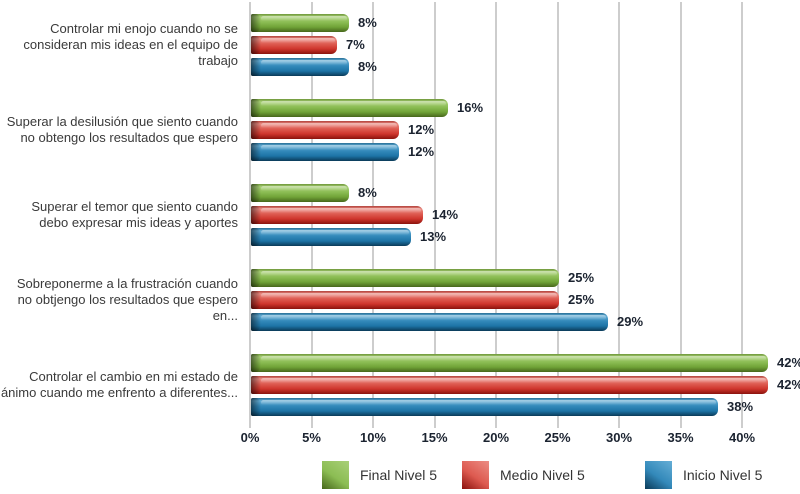 This screenshot has height=494, width=800. Describe the element at coordinates (680, 437) in the screenshot. I see `x-axis-tick-label: 35%` at that location.